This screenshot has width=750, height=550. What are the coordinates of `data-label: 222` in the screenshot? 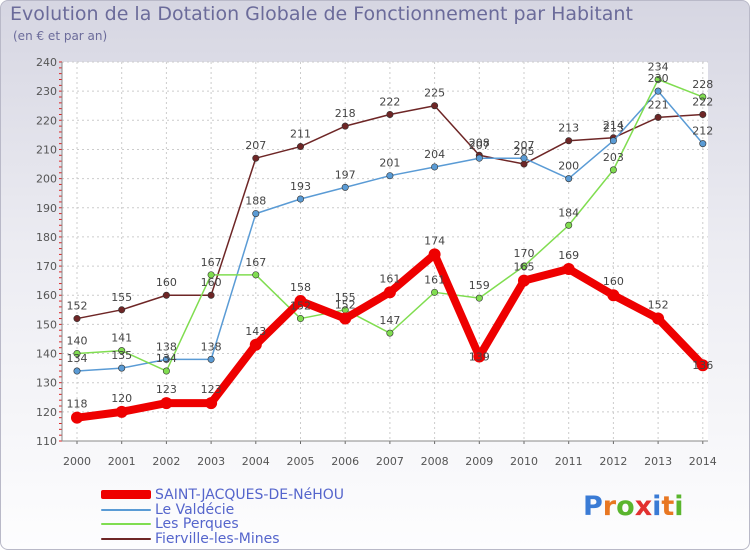 It's located at (389, 101).